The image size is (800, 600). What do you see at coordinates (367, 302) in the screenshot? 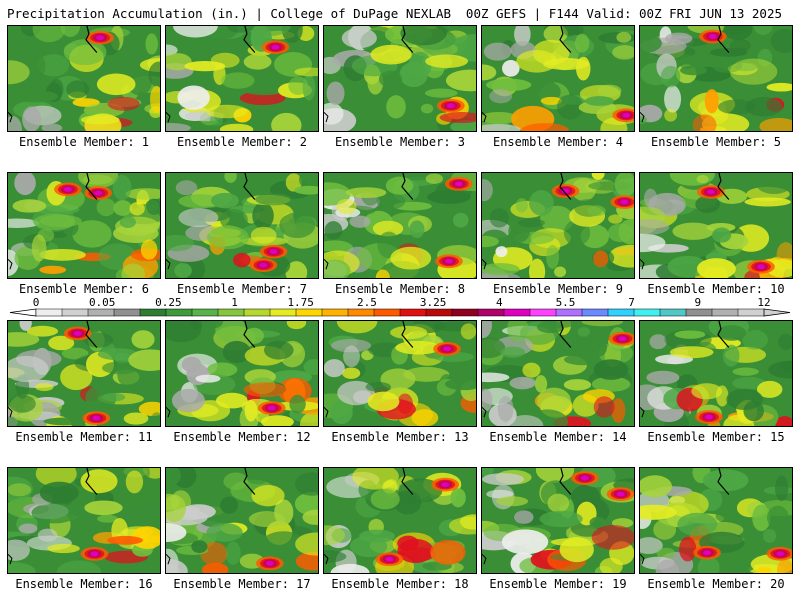
I see `colorbar-tick-label: 2.5` at bounding box center [367, 302].